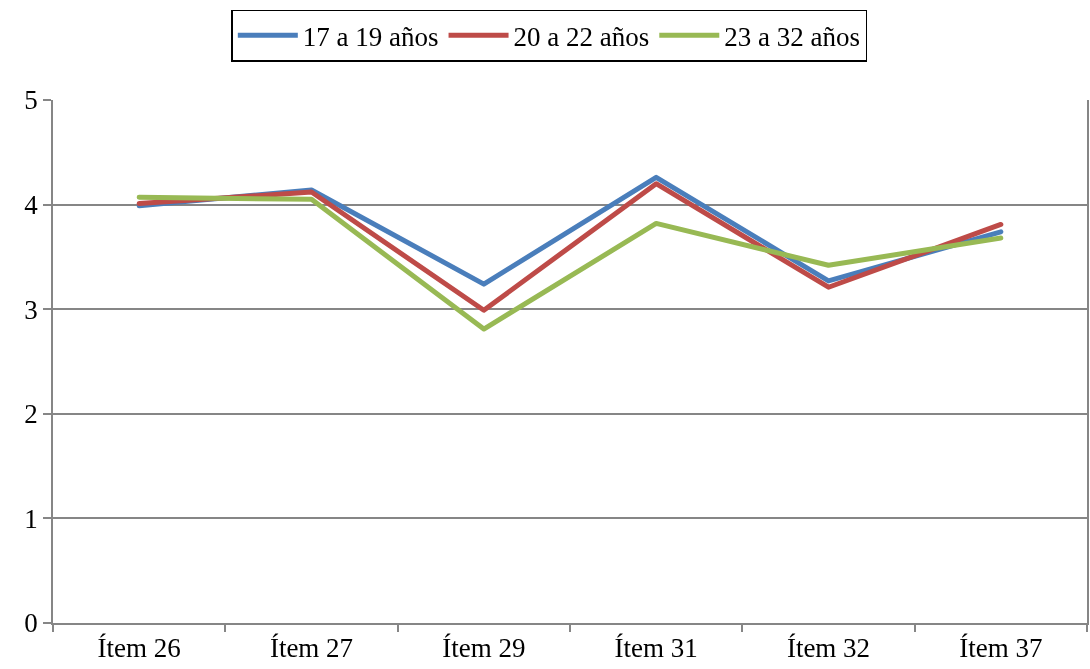 This screenshot has height=669, width=1090. Describe the element at coordinates (31, 309) in the screenshot. I see `y-tick-label: 3` at that location.